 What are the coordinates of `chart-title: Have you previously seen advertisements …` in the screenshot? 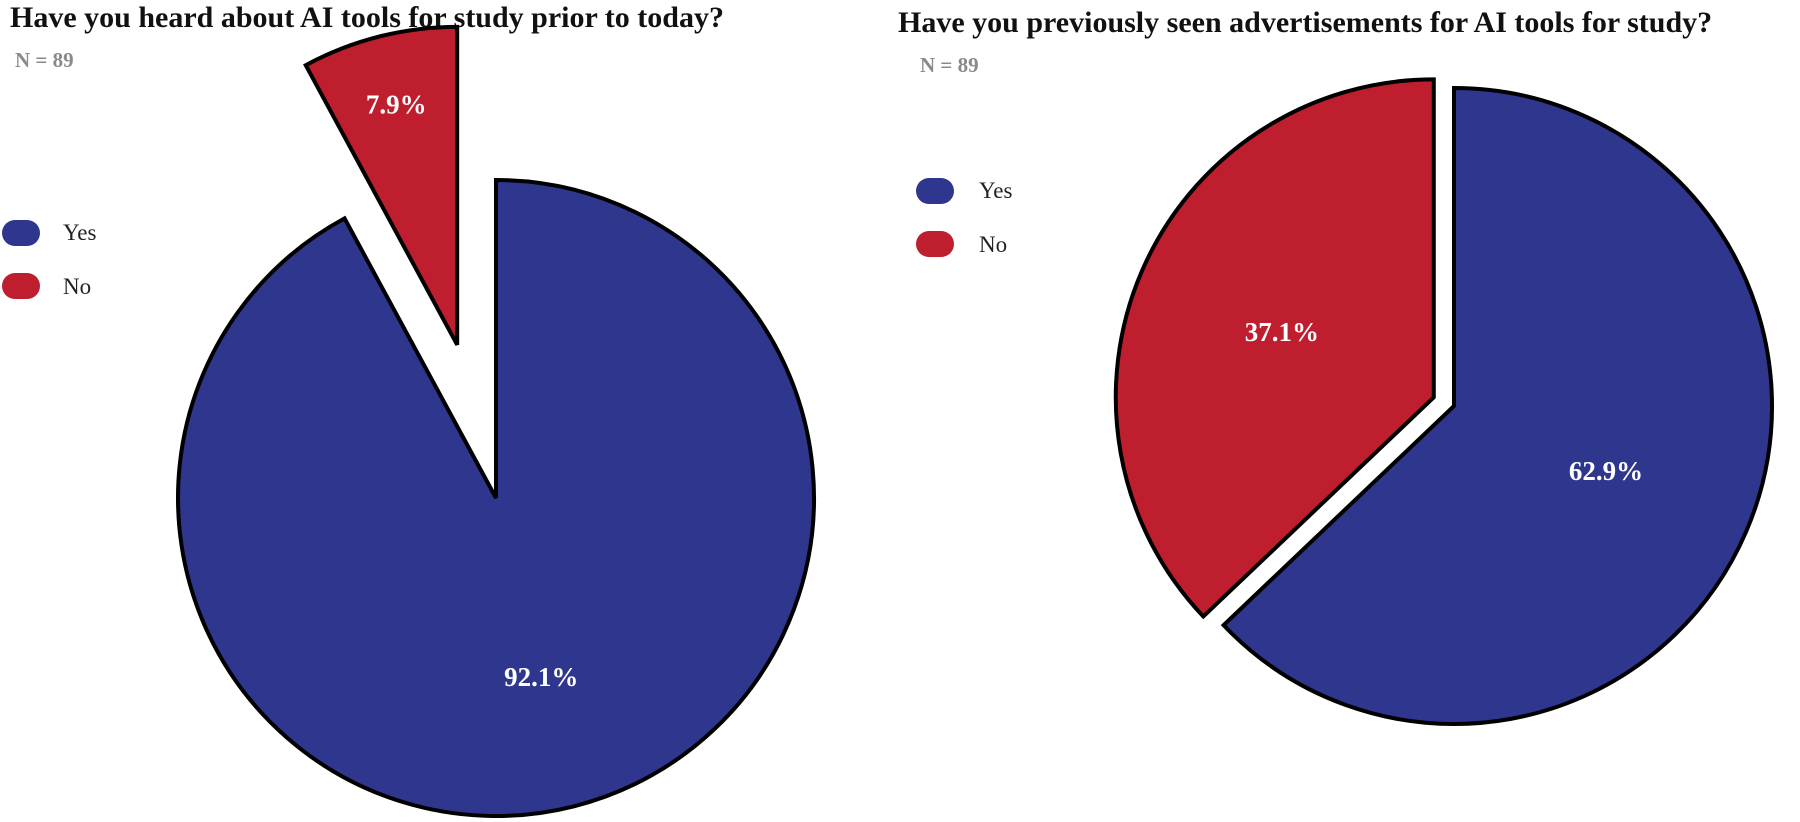 It's located at (1305, 22).